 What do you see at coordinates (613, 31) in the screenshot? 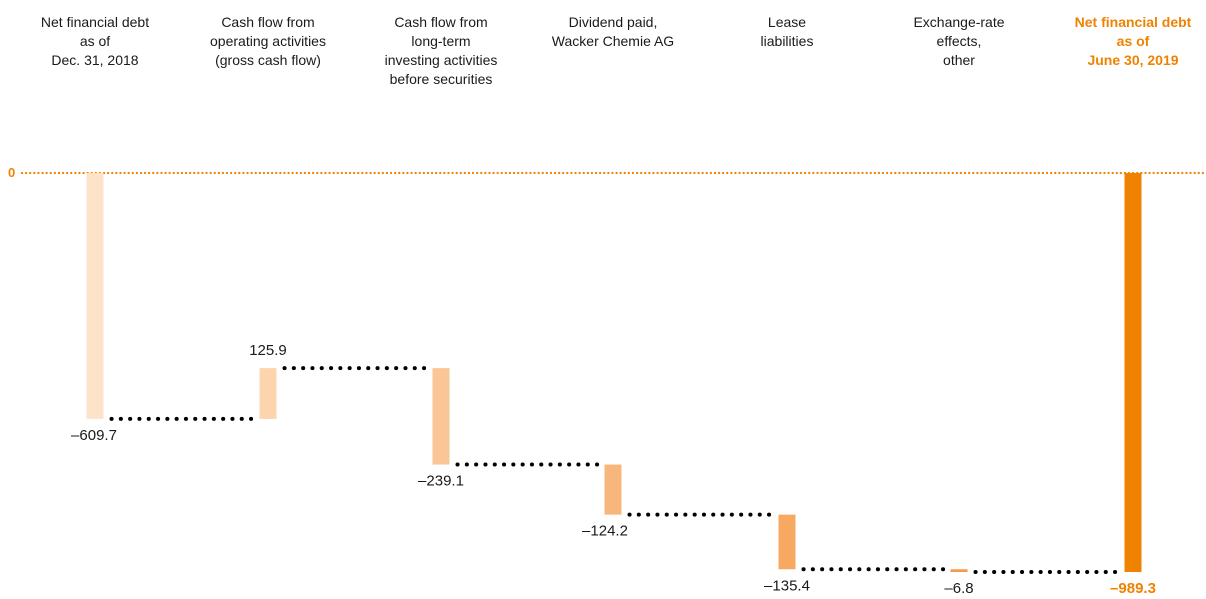
I see `category-label: Dividend paid, Wacker Chemie AG` at bounding box center [613, 31].